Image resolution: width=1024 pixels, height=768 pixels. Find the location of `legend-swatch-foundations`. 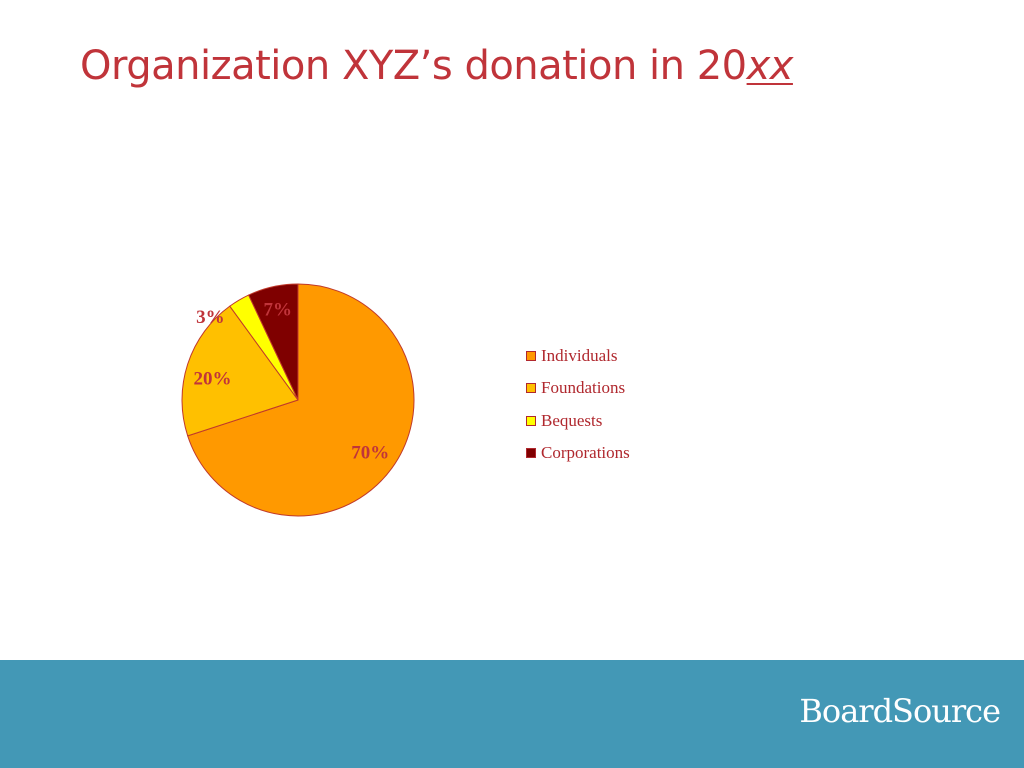

legend-swatch-foundations is located at coordinates (531, 388).